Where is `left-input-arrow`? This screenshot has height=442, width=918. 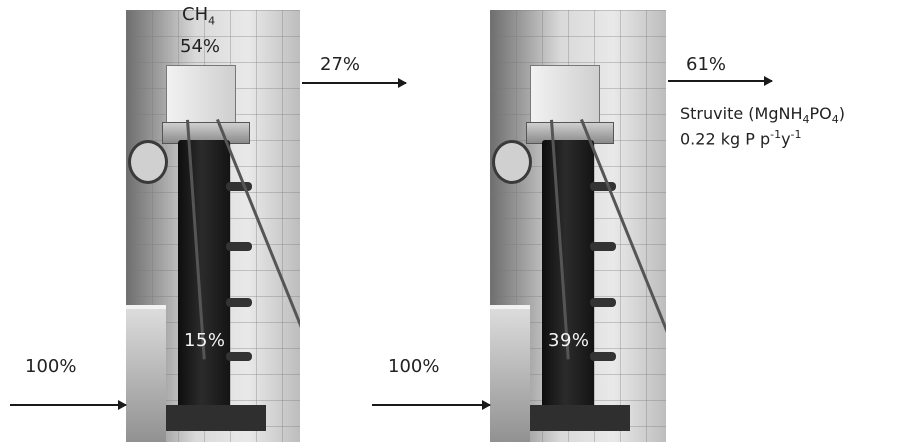 left-input-arrow is located at coordinates (68, 405).